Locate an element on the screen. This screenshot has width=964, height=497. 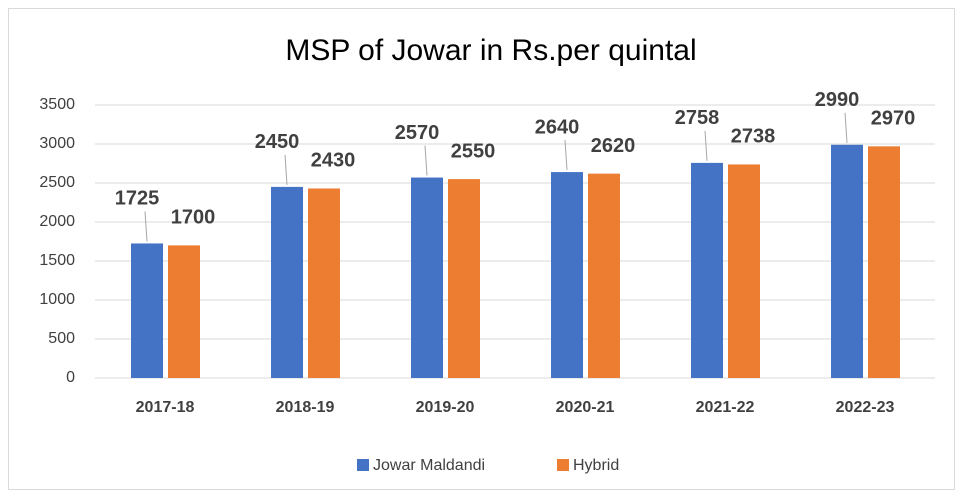
x-tick-label: 2020-21 is located at coordinates (585, 407).